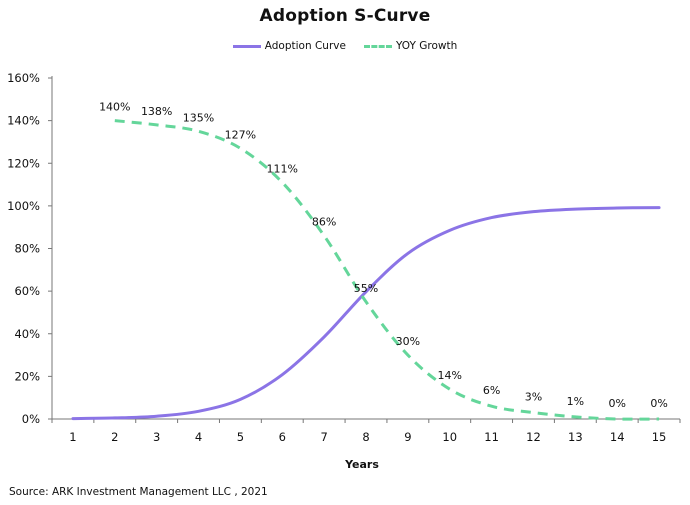 The height and width of the screenshot is (505, 690). Describe the element at coordinates (575, 401) in the screenshot. I see `data-label-yoy: 1%` at that location.